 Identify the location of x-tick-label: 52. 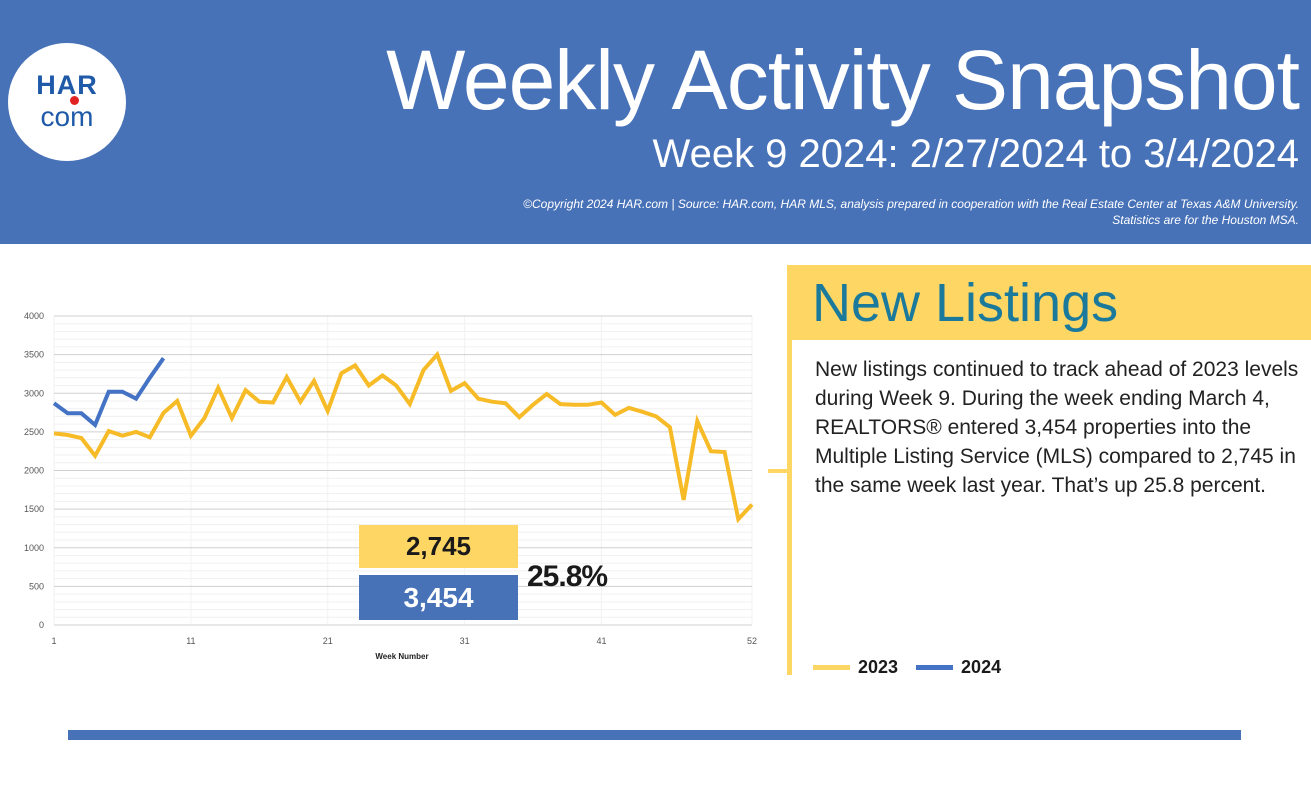
(752, 641).